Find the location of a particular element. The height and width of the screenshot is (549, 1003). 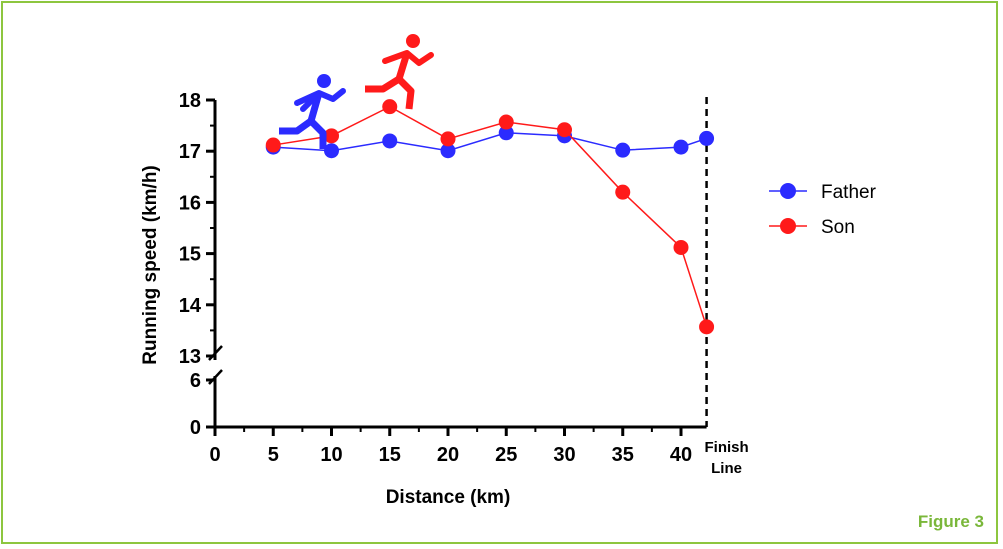

y-tick-label: 15 is located at coordinates (190, 255).